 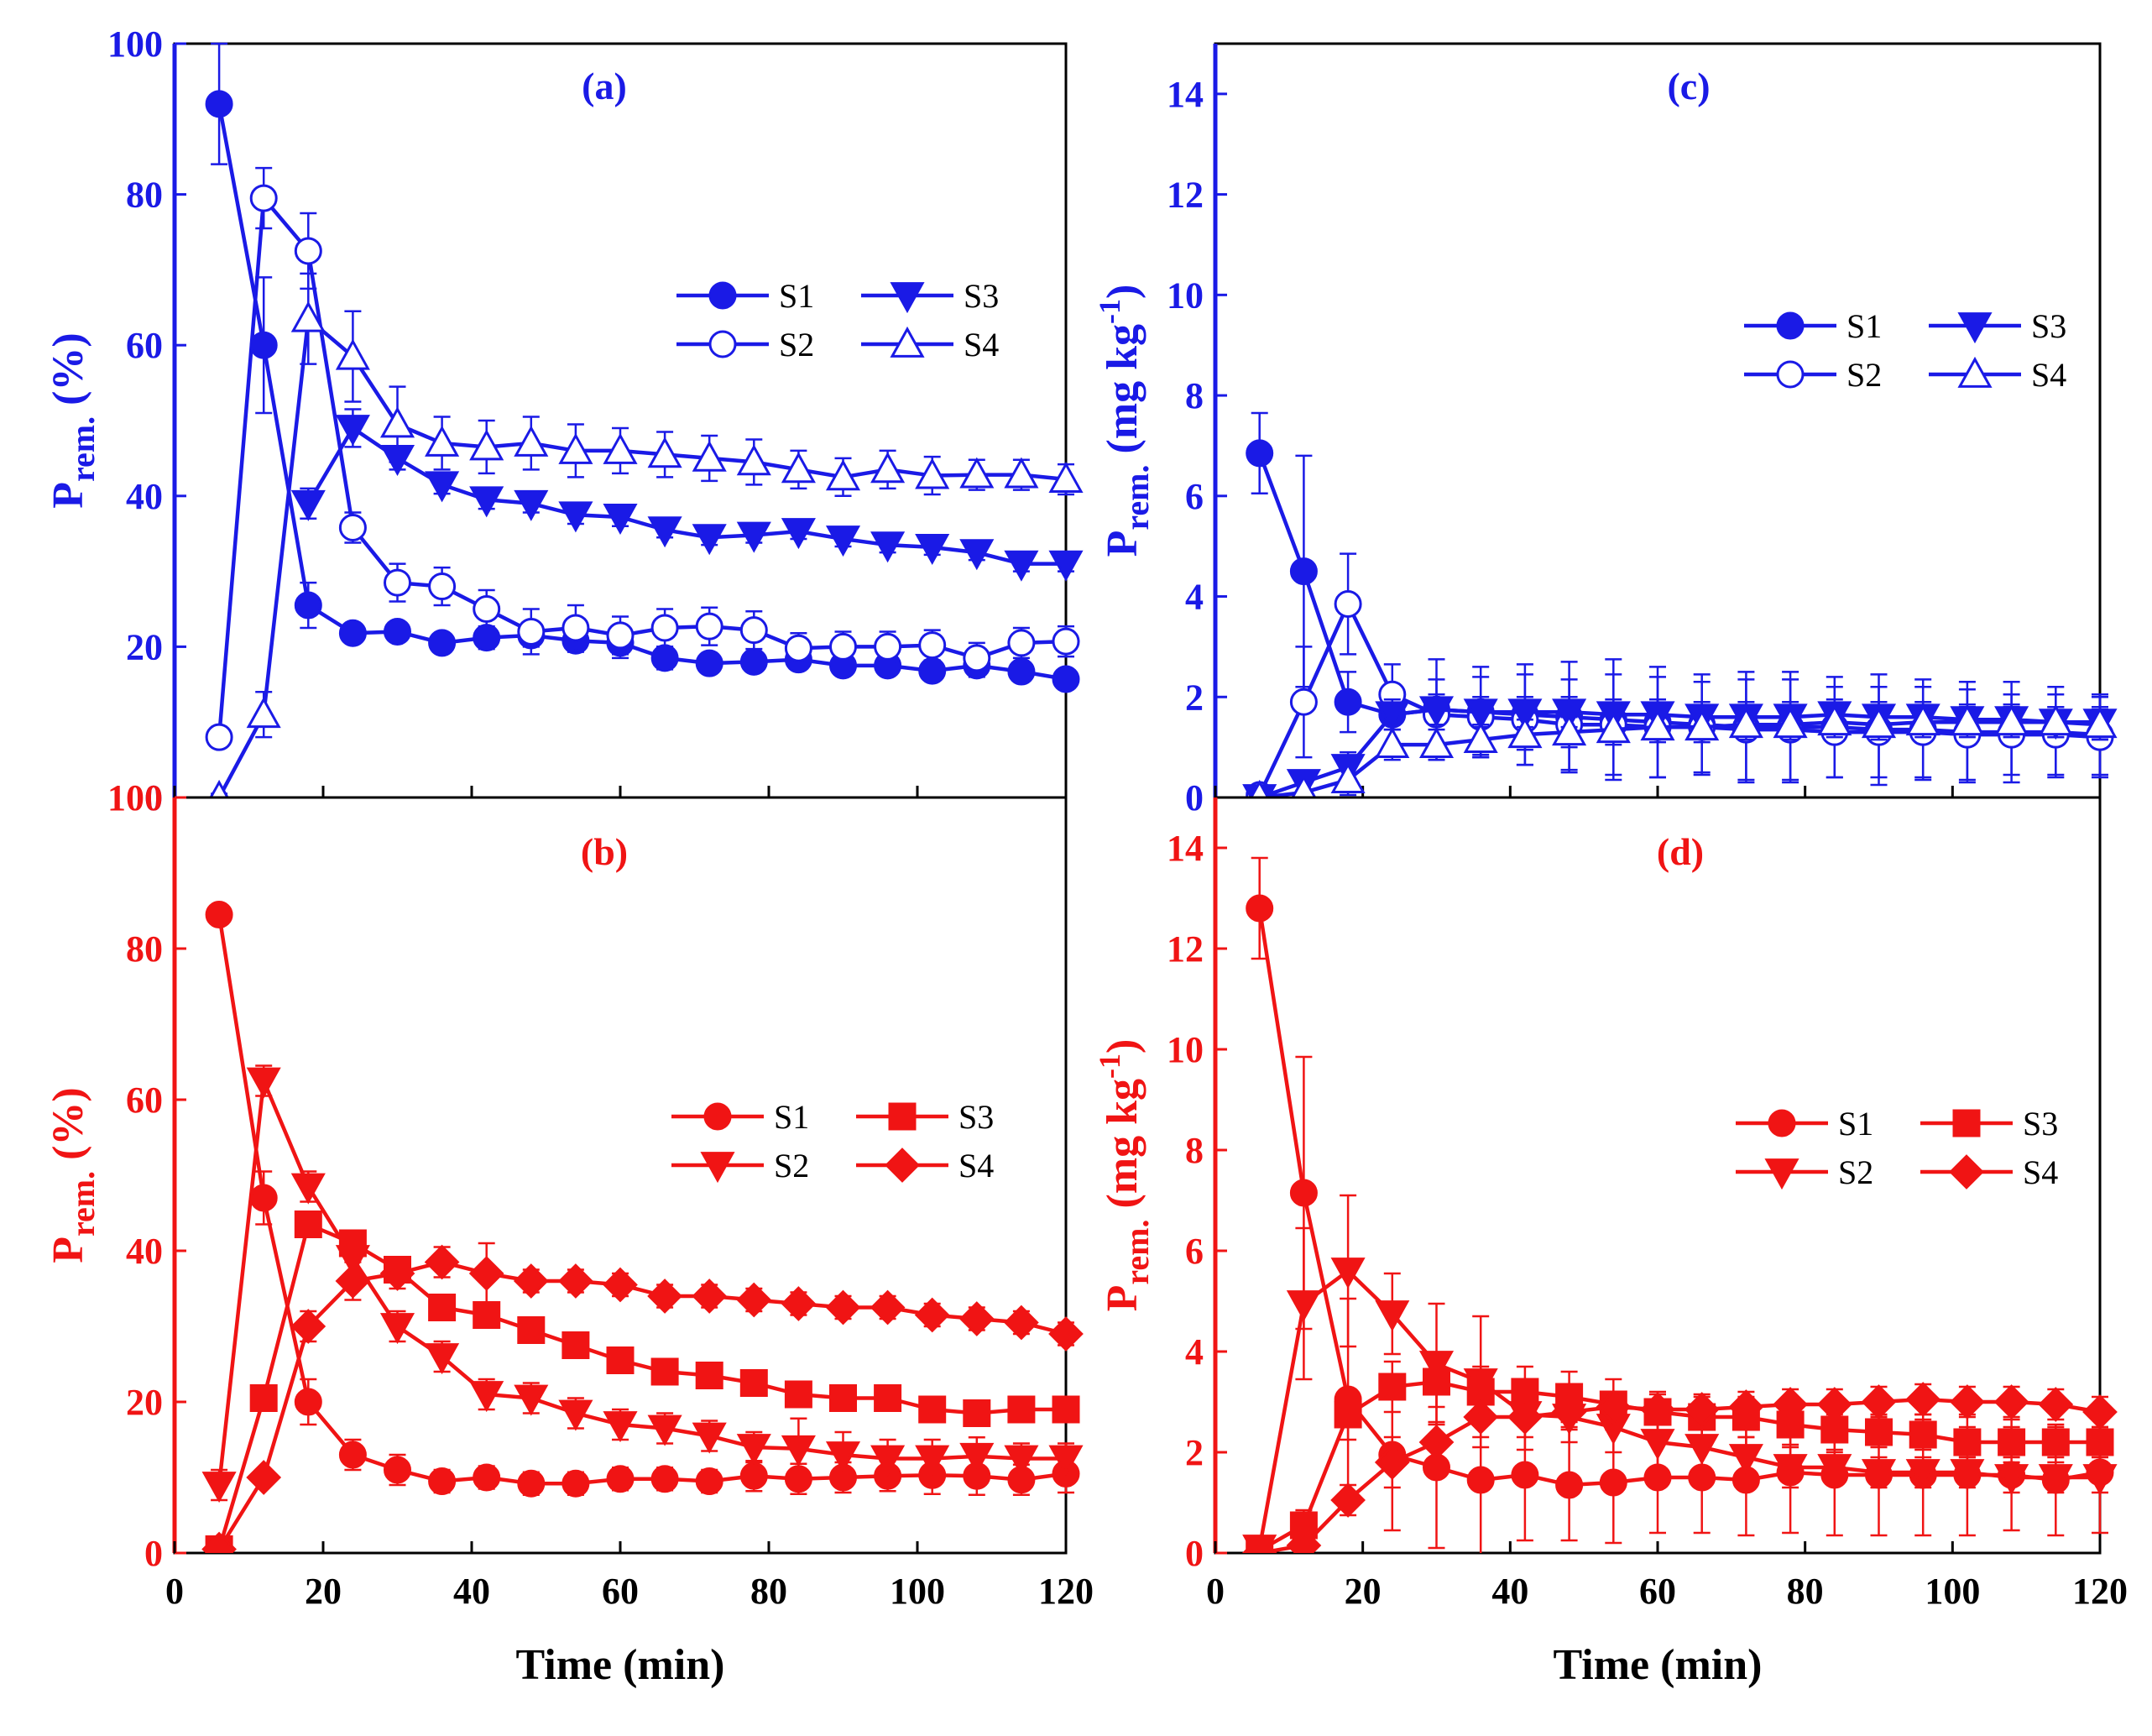 What do you see at coordinates (144, 1402) in the screenshot?
I see `y-tick-label: 20` at bounding box center [144, 1402].